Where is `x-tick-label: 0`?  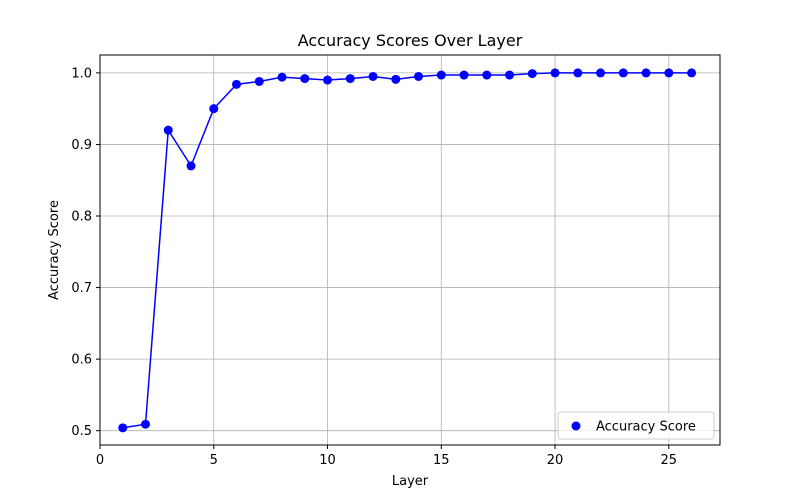
x-tick-label: 0 is located at coordinates (100, 460).